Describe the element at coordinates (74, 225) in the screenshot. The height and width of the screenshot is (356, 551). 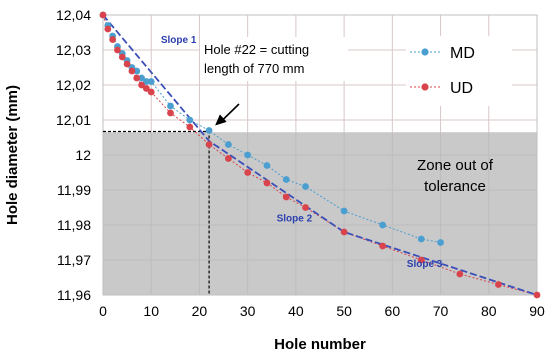
I see `y-tick-label: 11,98` at that location.